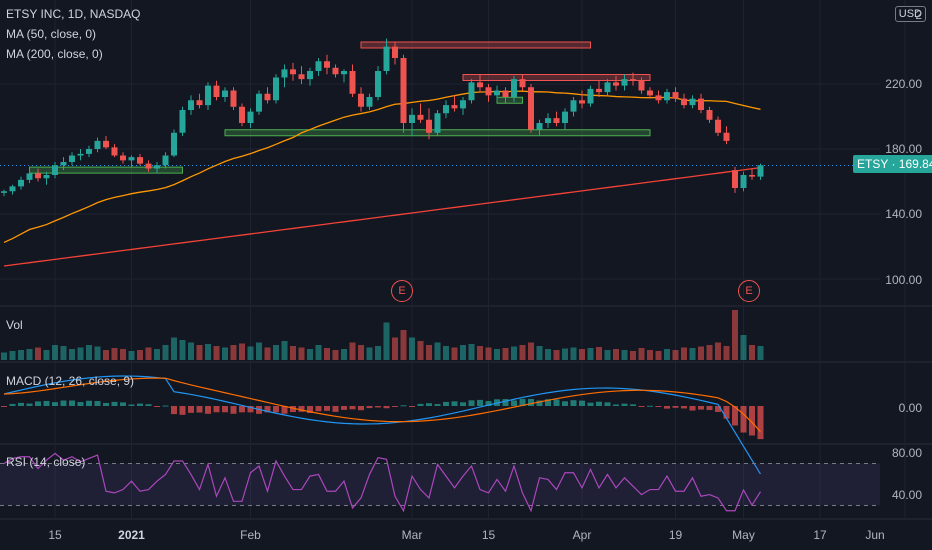 The image size is (932, 550). What do you see at coordinates (906, 495) in the screenshot?
I see `rsi-tick-label: 40.00` at bounding box center [906, 495].